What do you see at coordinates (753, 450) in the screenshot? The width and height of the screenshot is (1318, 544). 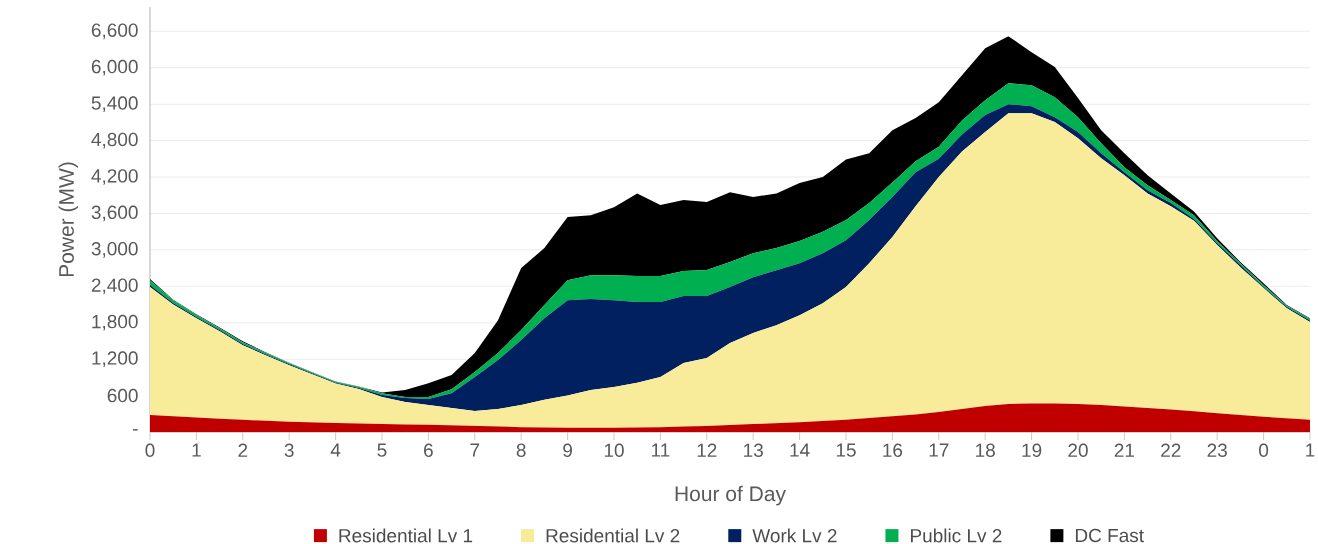 I see `x-tick-label: 13` at bounding box center [753, 450].